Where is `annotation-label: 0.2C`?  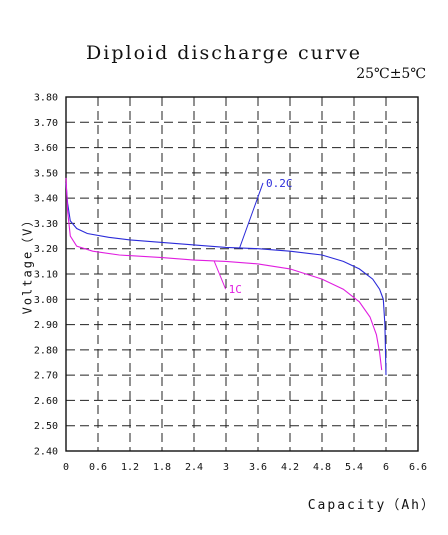 annotation-label: 0.2C is located at coordinates (279, 183).